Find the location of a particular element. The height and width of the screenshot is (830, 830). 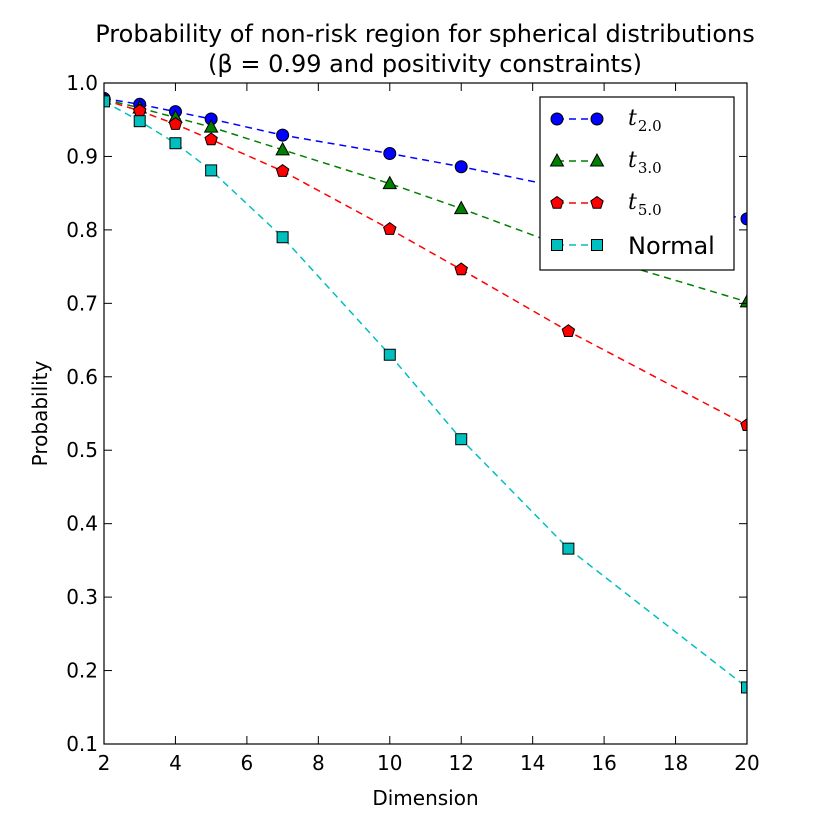

y-tick-label: 0.2 is located at coordinates (82, 671).